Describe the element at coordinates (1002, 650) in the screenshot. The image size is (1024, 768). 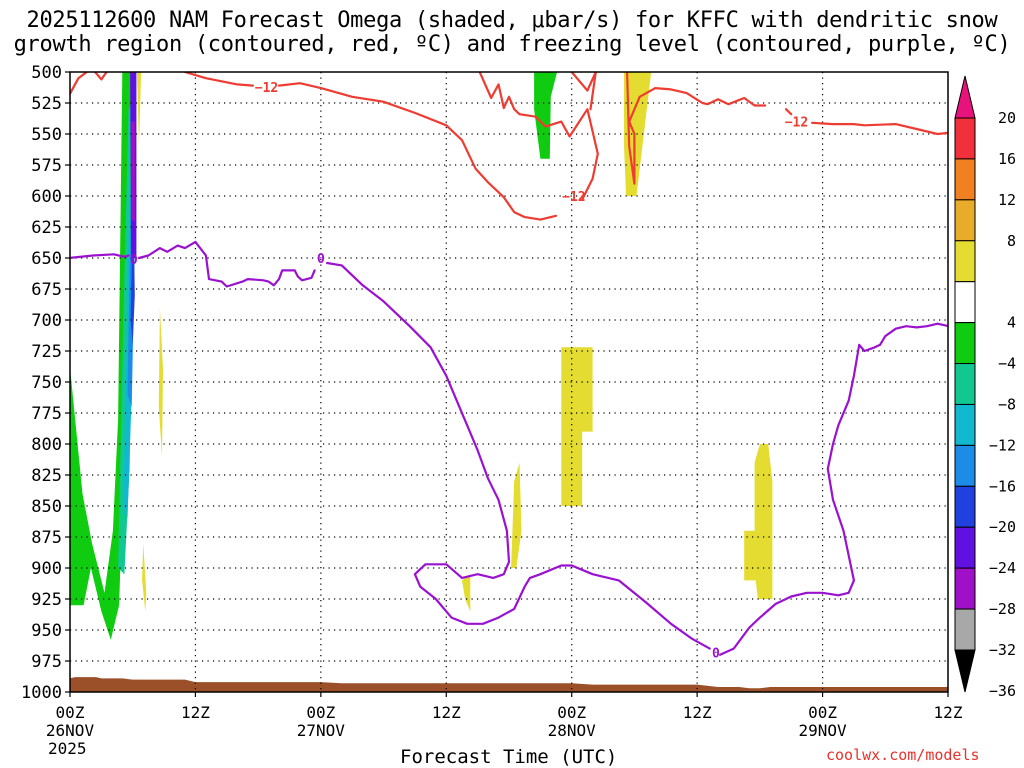
I see `colorbar-label-12: −32` at that location.